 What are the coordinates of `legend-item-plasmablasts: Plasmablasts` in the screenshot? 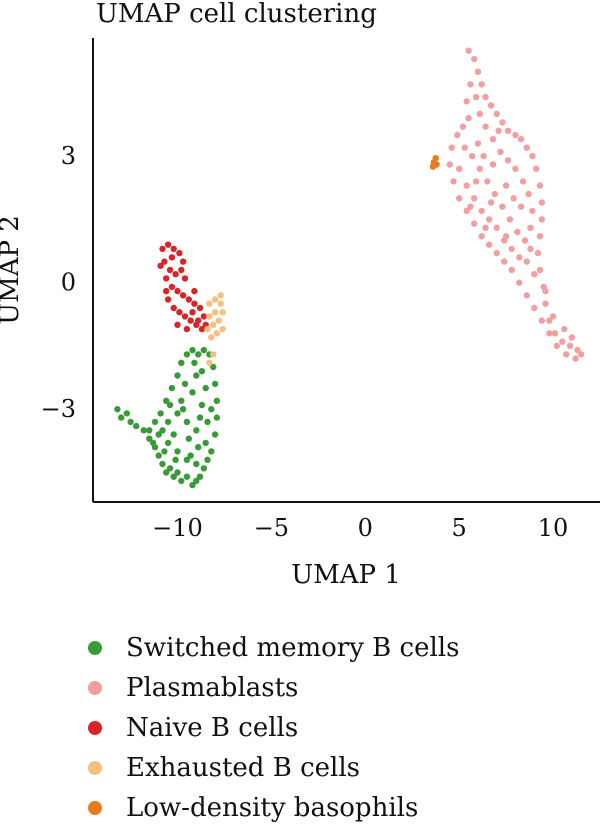 It's located at (273, 688).